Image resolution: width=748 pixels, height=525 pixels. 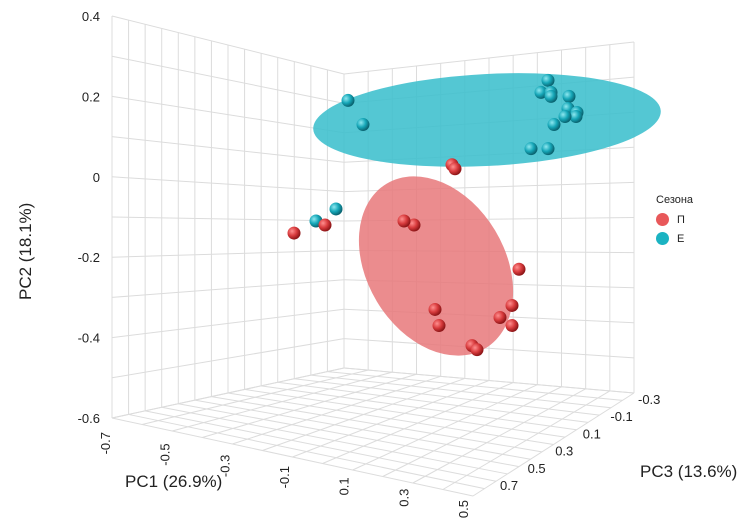 I want to click on legend-item-p: П, so click(x=674, y=219).